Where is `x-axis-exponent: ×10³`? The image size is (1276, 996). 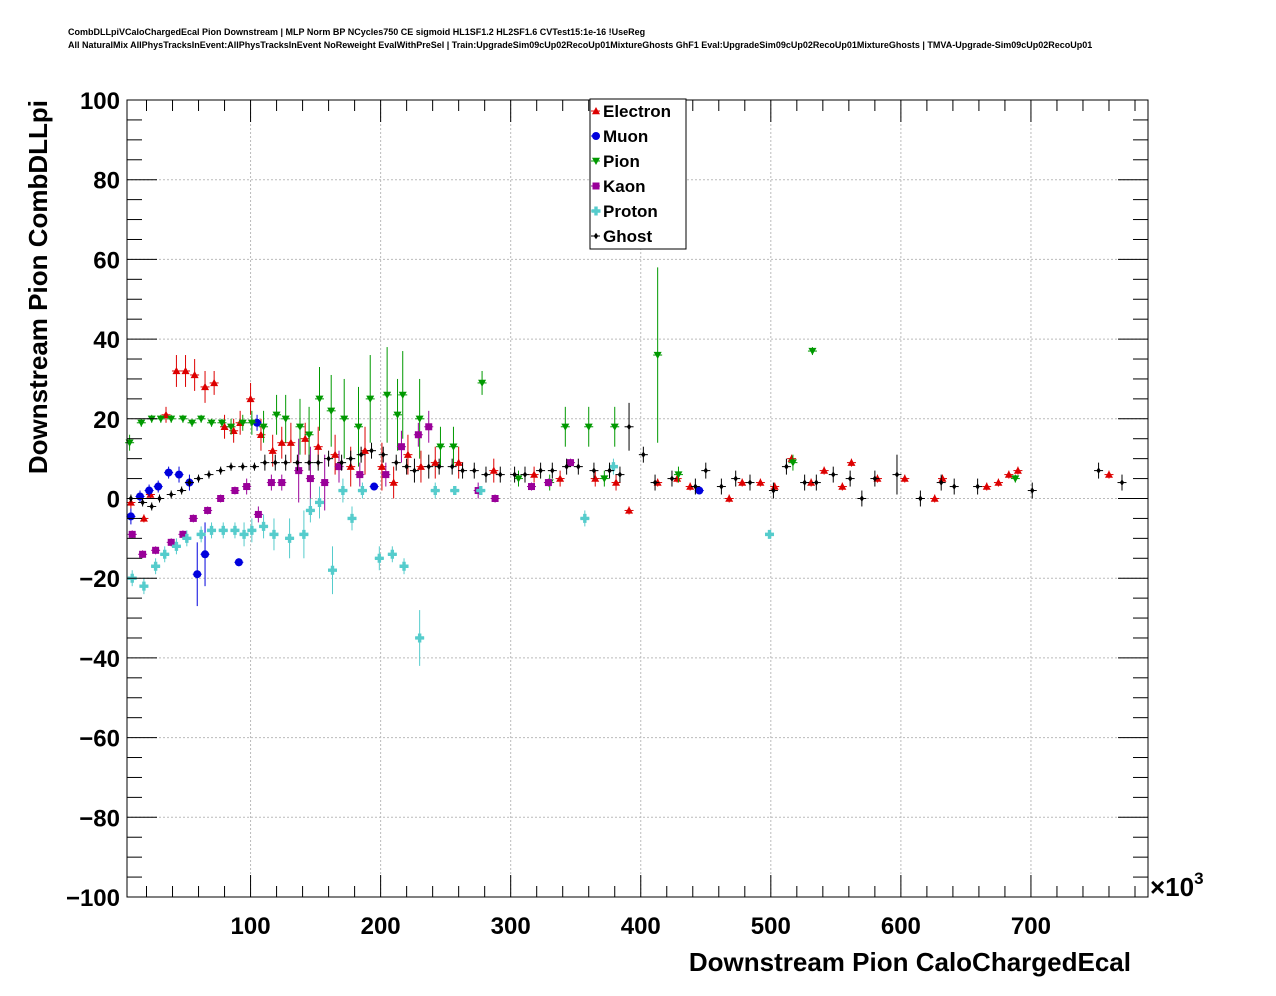 x-axis-exponent: ×10³ is located at coordinates (1177, 885).